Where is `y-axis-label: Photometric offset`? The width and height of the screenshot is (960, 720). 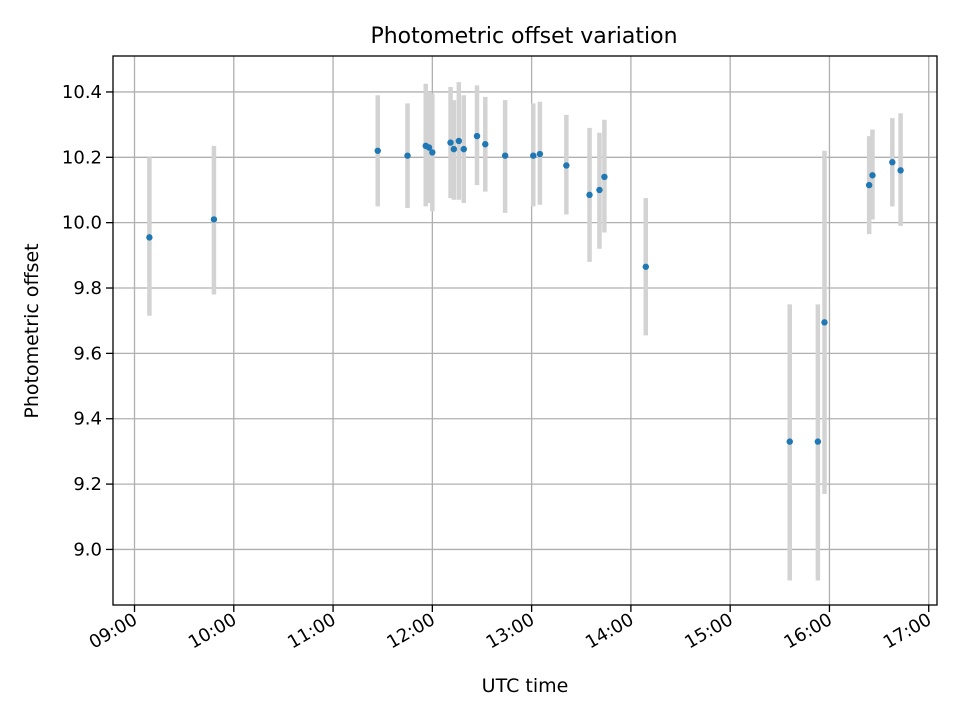 y-axis-label: Photometric offset is located at coordinates (32, 330).